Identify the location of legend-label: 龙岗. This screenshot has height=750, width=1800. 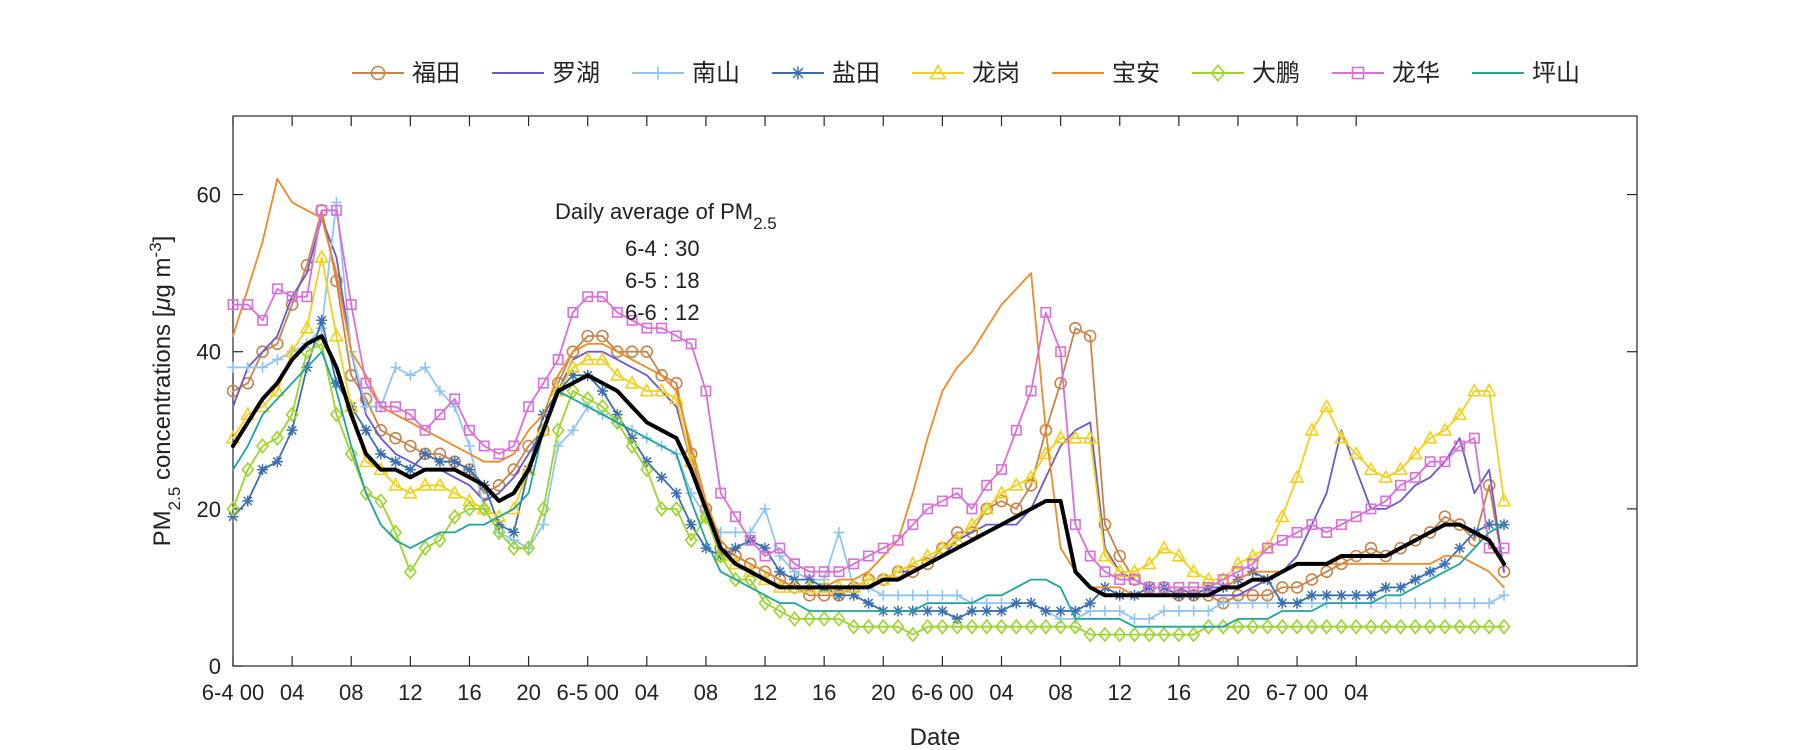
(996, 73).